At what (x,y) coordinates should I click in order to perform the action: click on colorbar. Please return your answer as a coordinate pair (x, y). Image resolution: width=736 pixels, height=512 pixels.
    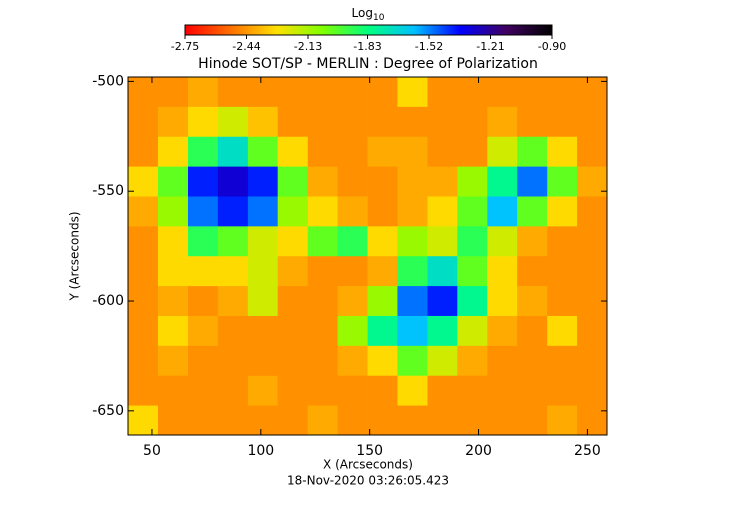
    Looking at the image, I should click on (368, 30).